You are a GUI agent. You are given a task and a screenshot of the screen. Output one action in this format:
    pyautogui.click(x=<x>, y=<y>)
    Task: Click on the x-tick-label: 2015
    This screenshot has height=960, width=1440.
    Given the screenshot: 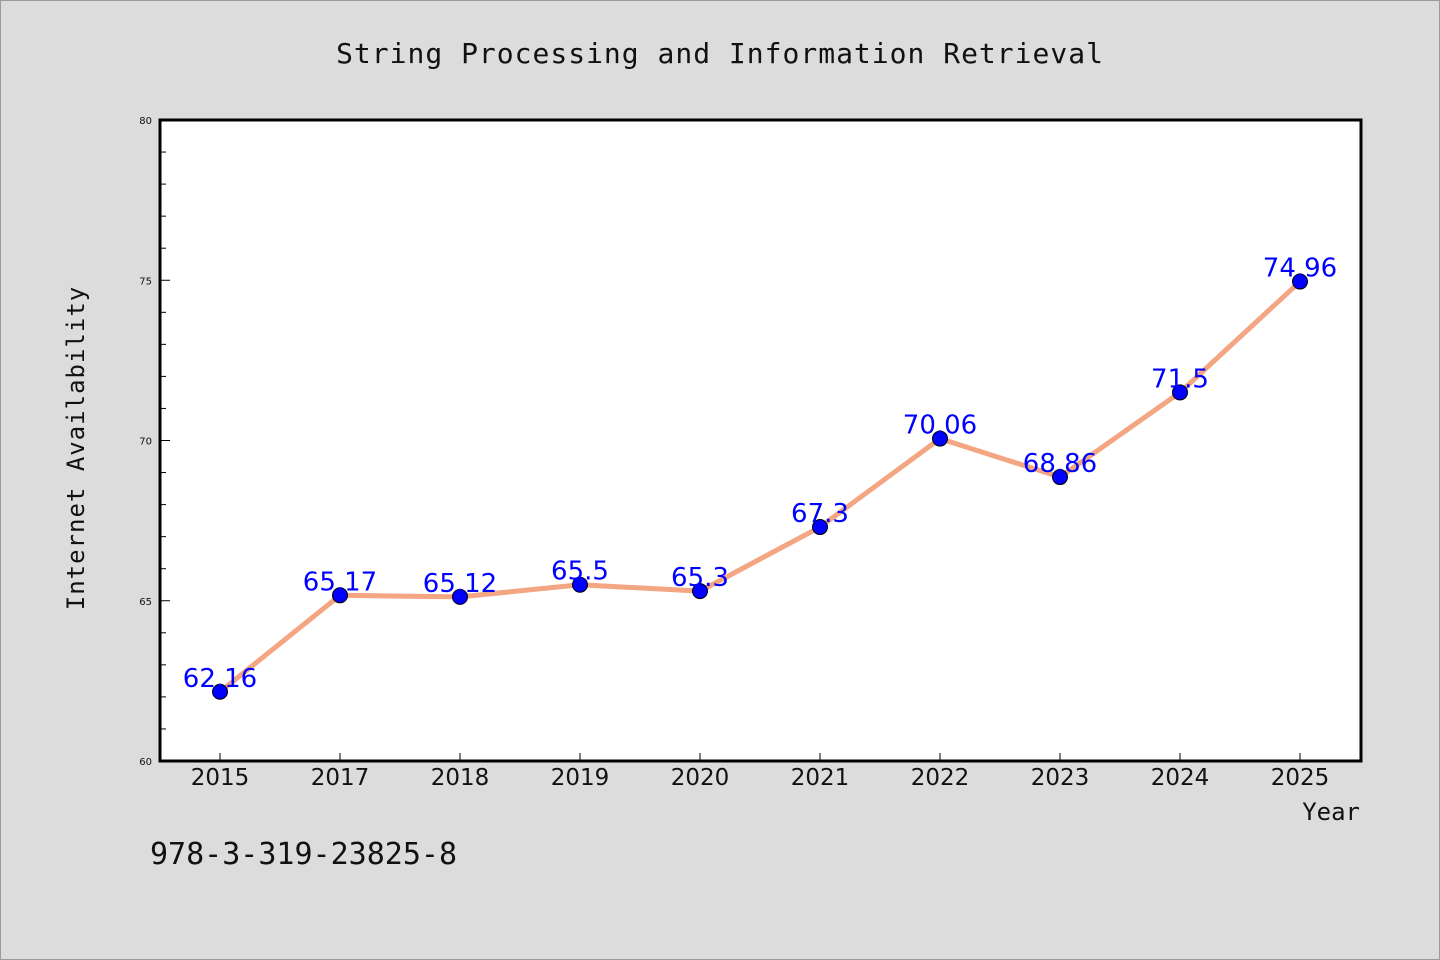 What is the action you would take?
    pyautogui.click(x=220, y=778)
    